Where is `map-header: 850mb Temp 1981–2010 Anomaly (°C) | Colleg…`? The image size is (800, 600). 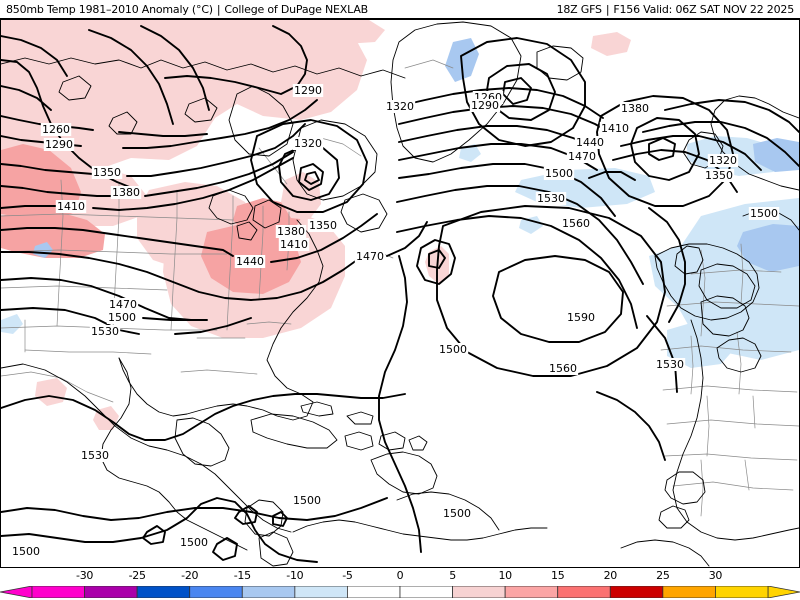
map-header: 850mb Temp 1981–2010 Anomaly (°C) | Colleg… is located at coordinates (400, 9).